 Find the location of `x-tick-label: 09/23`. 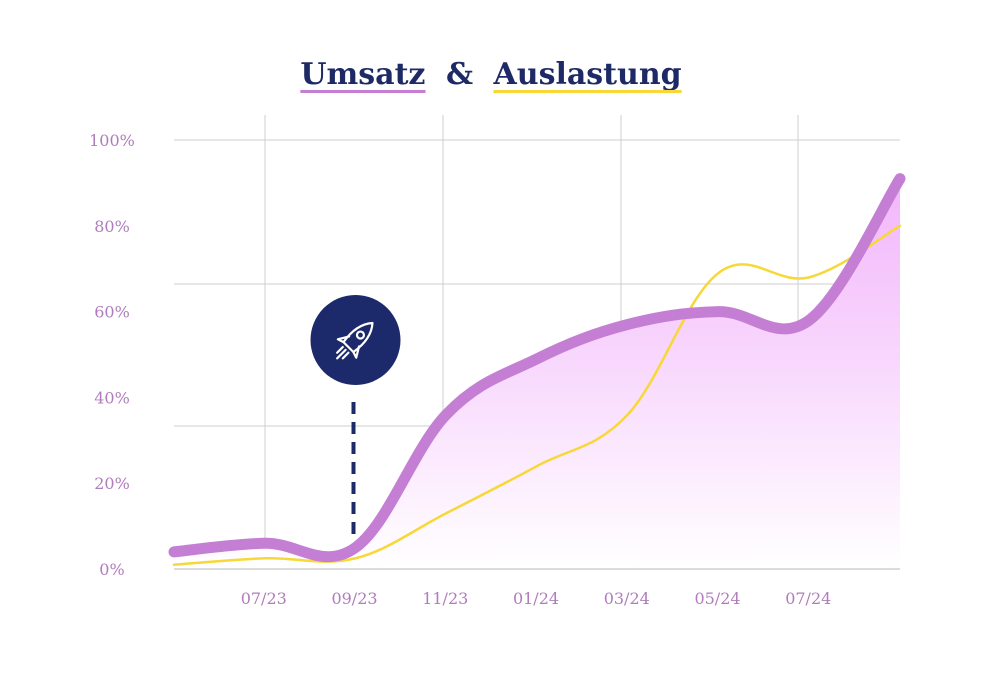

x-tick-label: 09/23 is located at coordinates (354, 598).